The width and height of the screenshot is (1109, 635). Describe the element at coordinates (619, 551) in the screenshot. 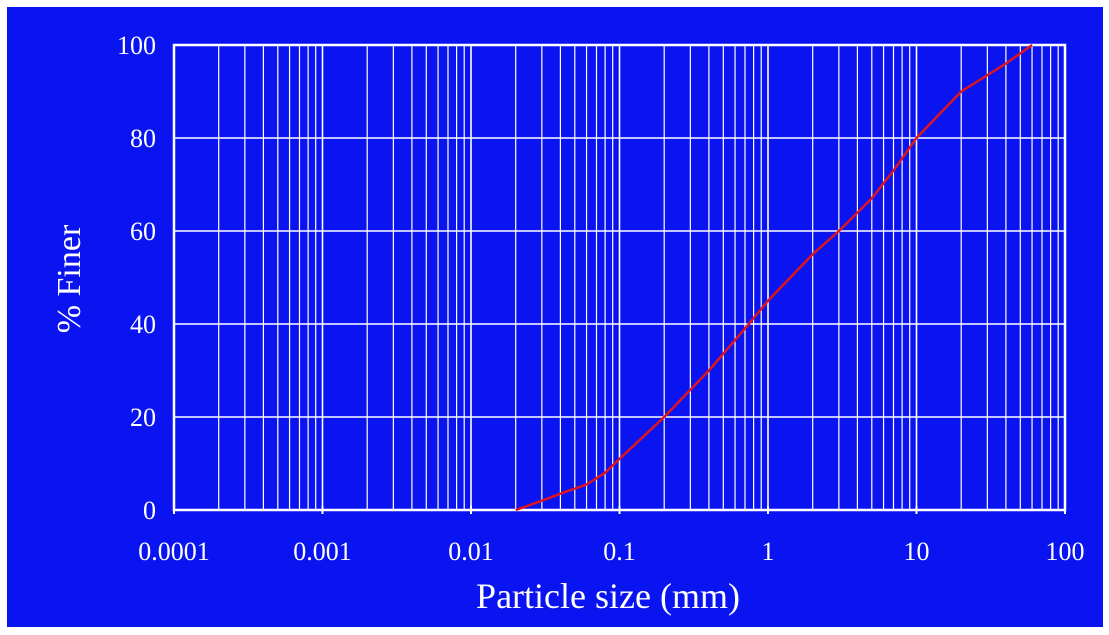

I see `x-tick-label: 0.1` at that location.